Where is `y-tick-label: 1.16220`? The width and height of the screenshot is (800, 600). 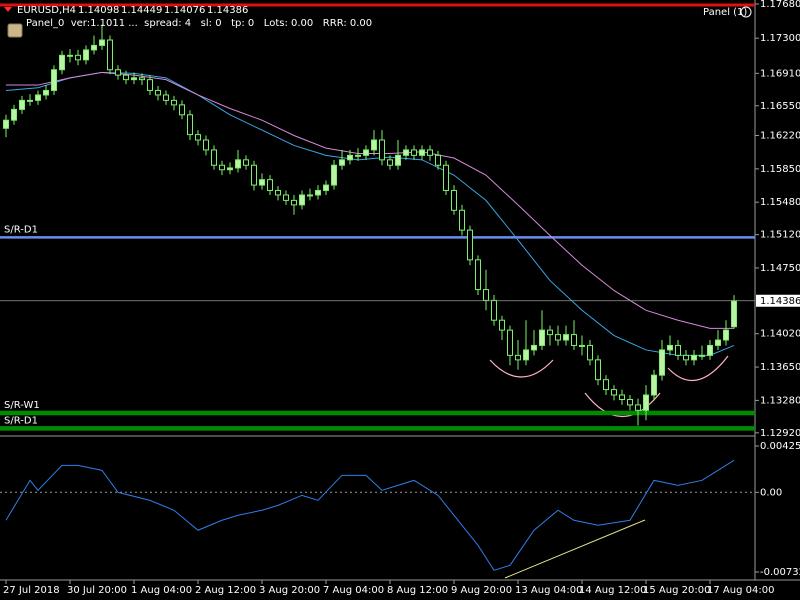 y-tick-label: 1.16220 is located at coordinates (780, 136).